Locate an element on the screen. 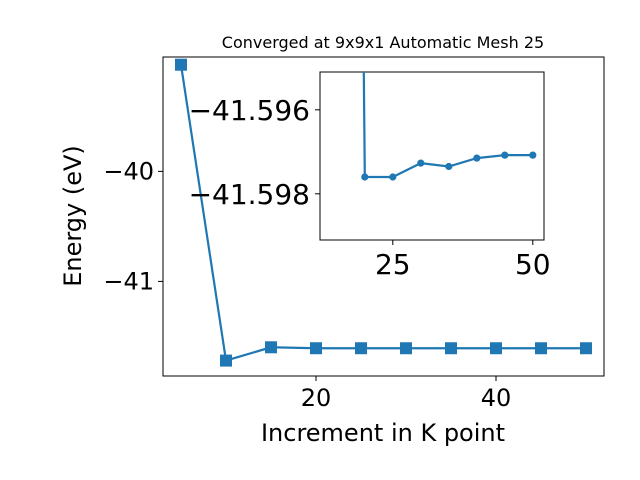 This screenshot has height=480, width=640. inset-series-offscale-segment is located at coordinates (364, 124).